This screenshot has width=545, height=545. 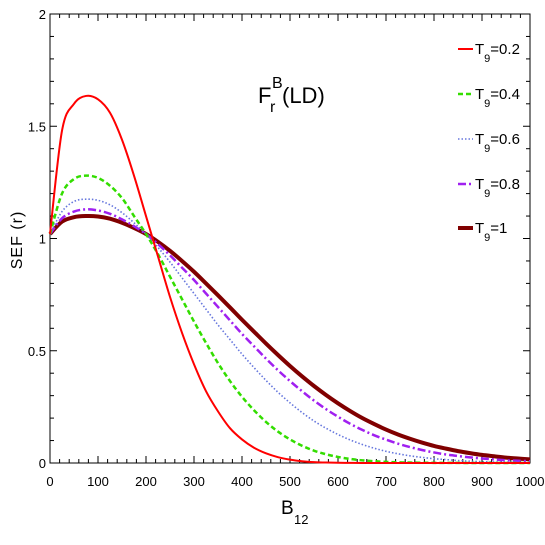 I want to click on legend-entry-4: T9=1, so click(x=491, y=232).